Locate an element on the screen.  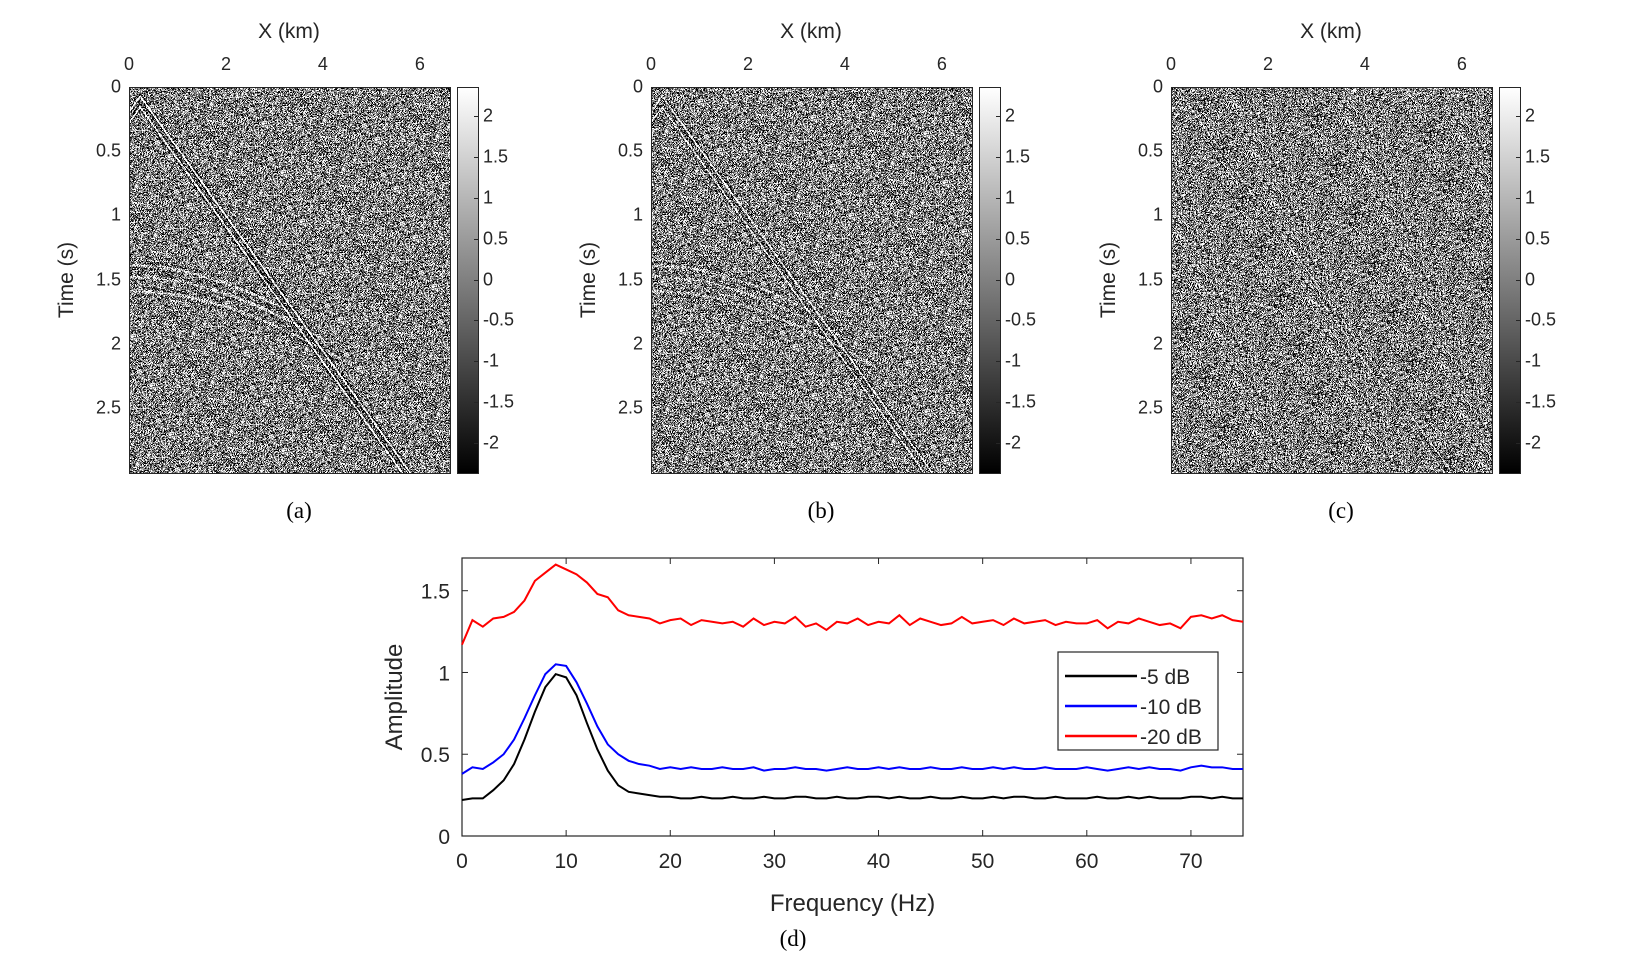
x-tick-label: 30 is located at coordinates (774, 861).